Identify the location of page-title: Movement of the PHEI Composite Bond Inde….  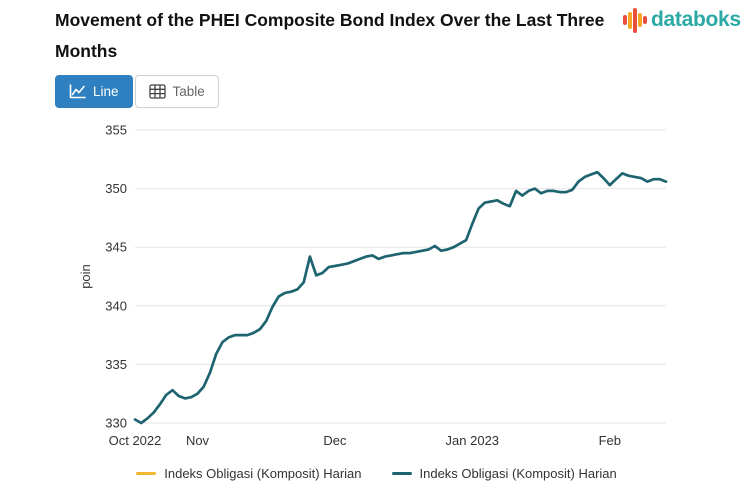
(330, 35).